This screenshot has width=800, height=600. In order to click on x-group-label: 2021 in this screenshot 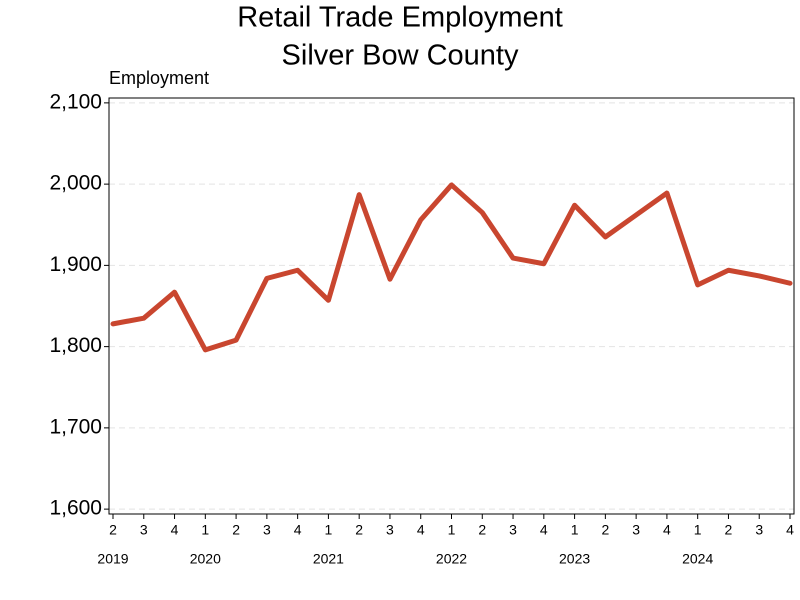, I will do `click(328, 559)`.